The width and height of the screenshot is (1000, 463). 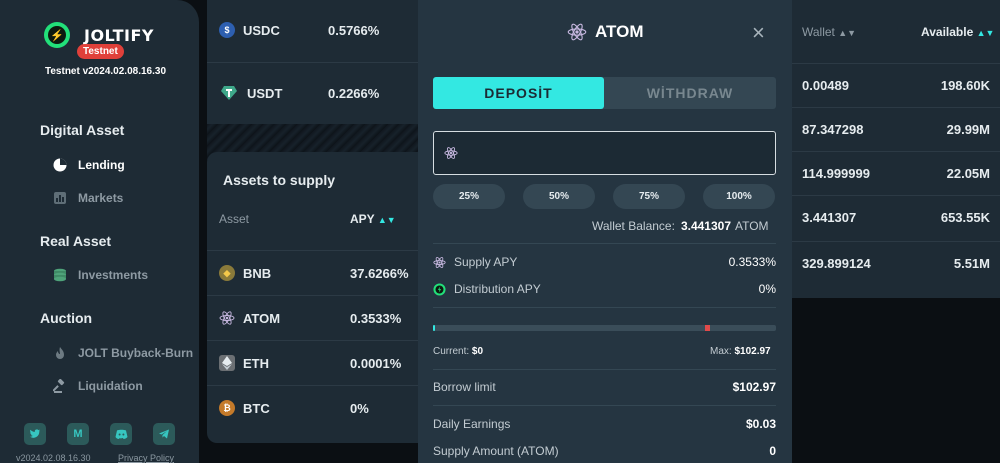 I want to click on asset-apy: 0.3533%, so click(x=376, y=318).